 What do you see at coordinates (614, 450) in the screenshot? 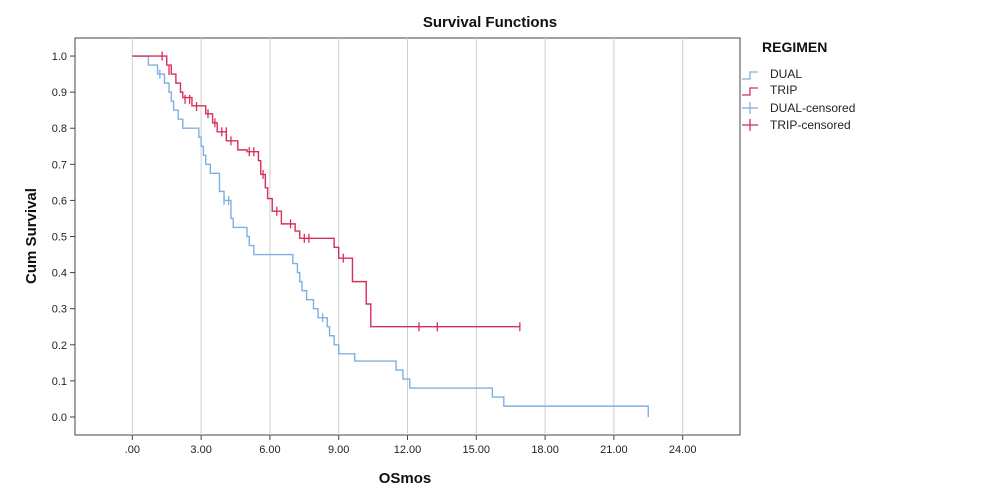
I see `x-tick-label-7: 21.00` at bounding box center [614, 450].